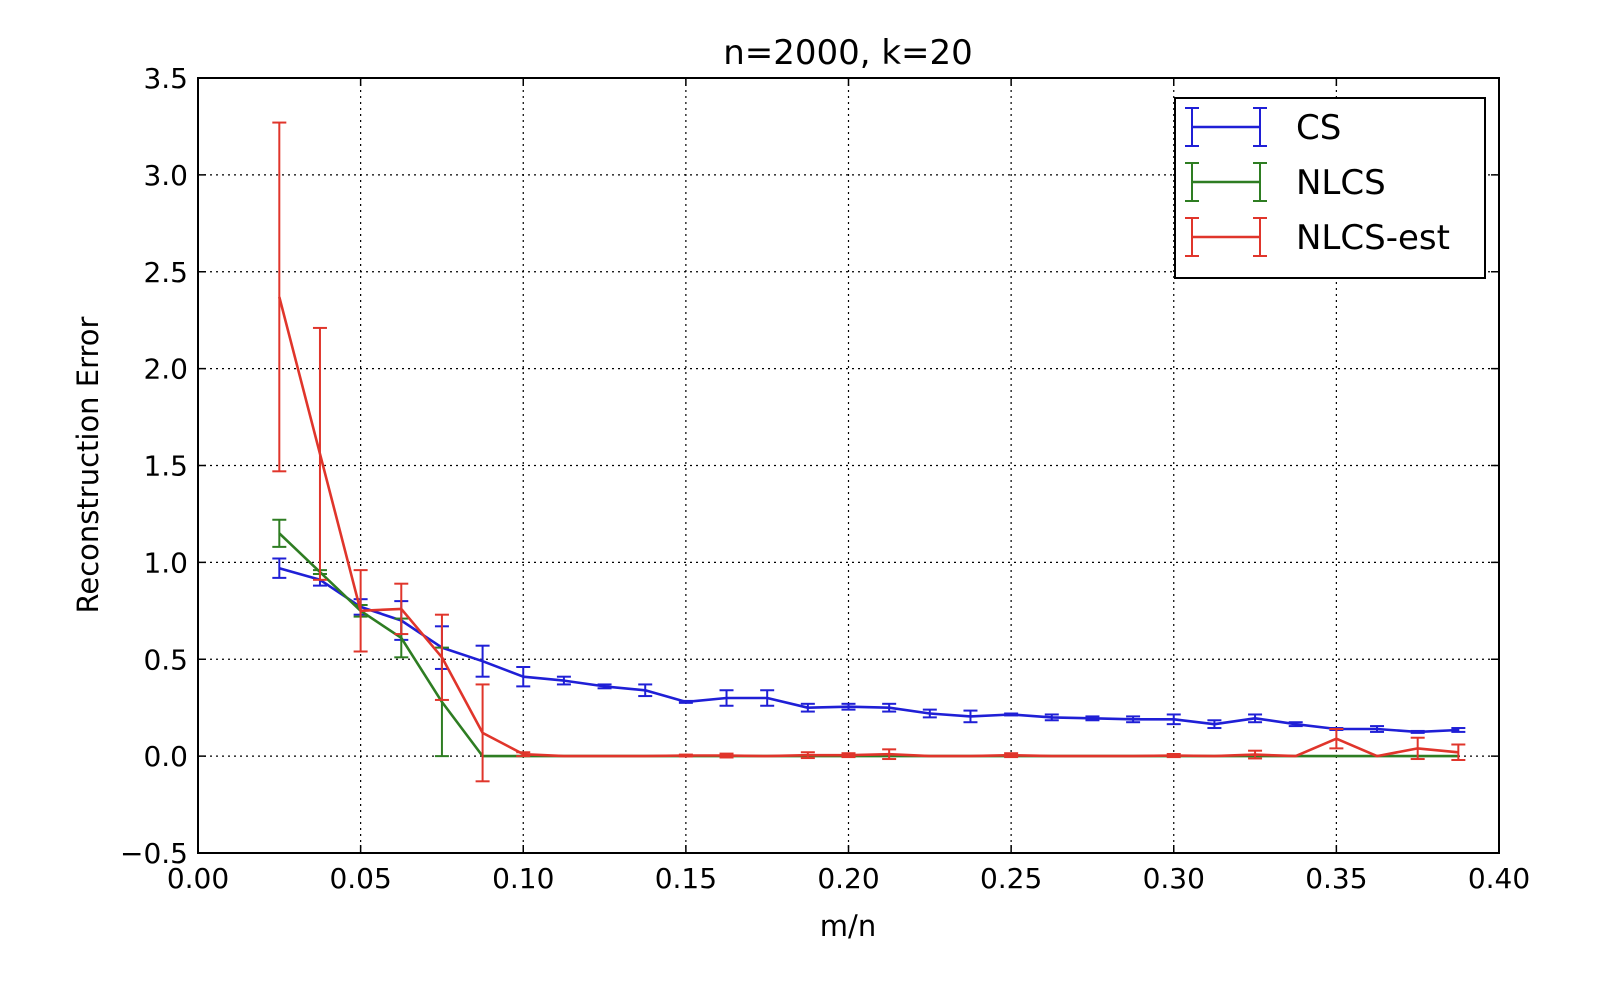  What do you see at coordinates (686, 878) in the screenshot?
I see `x-tick-label: 0.15` at bounding box center [686, 878].